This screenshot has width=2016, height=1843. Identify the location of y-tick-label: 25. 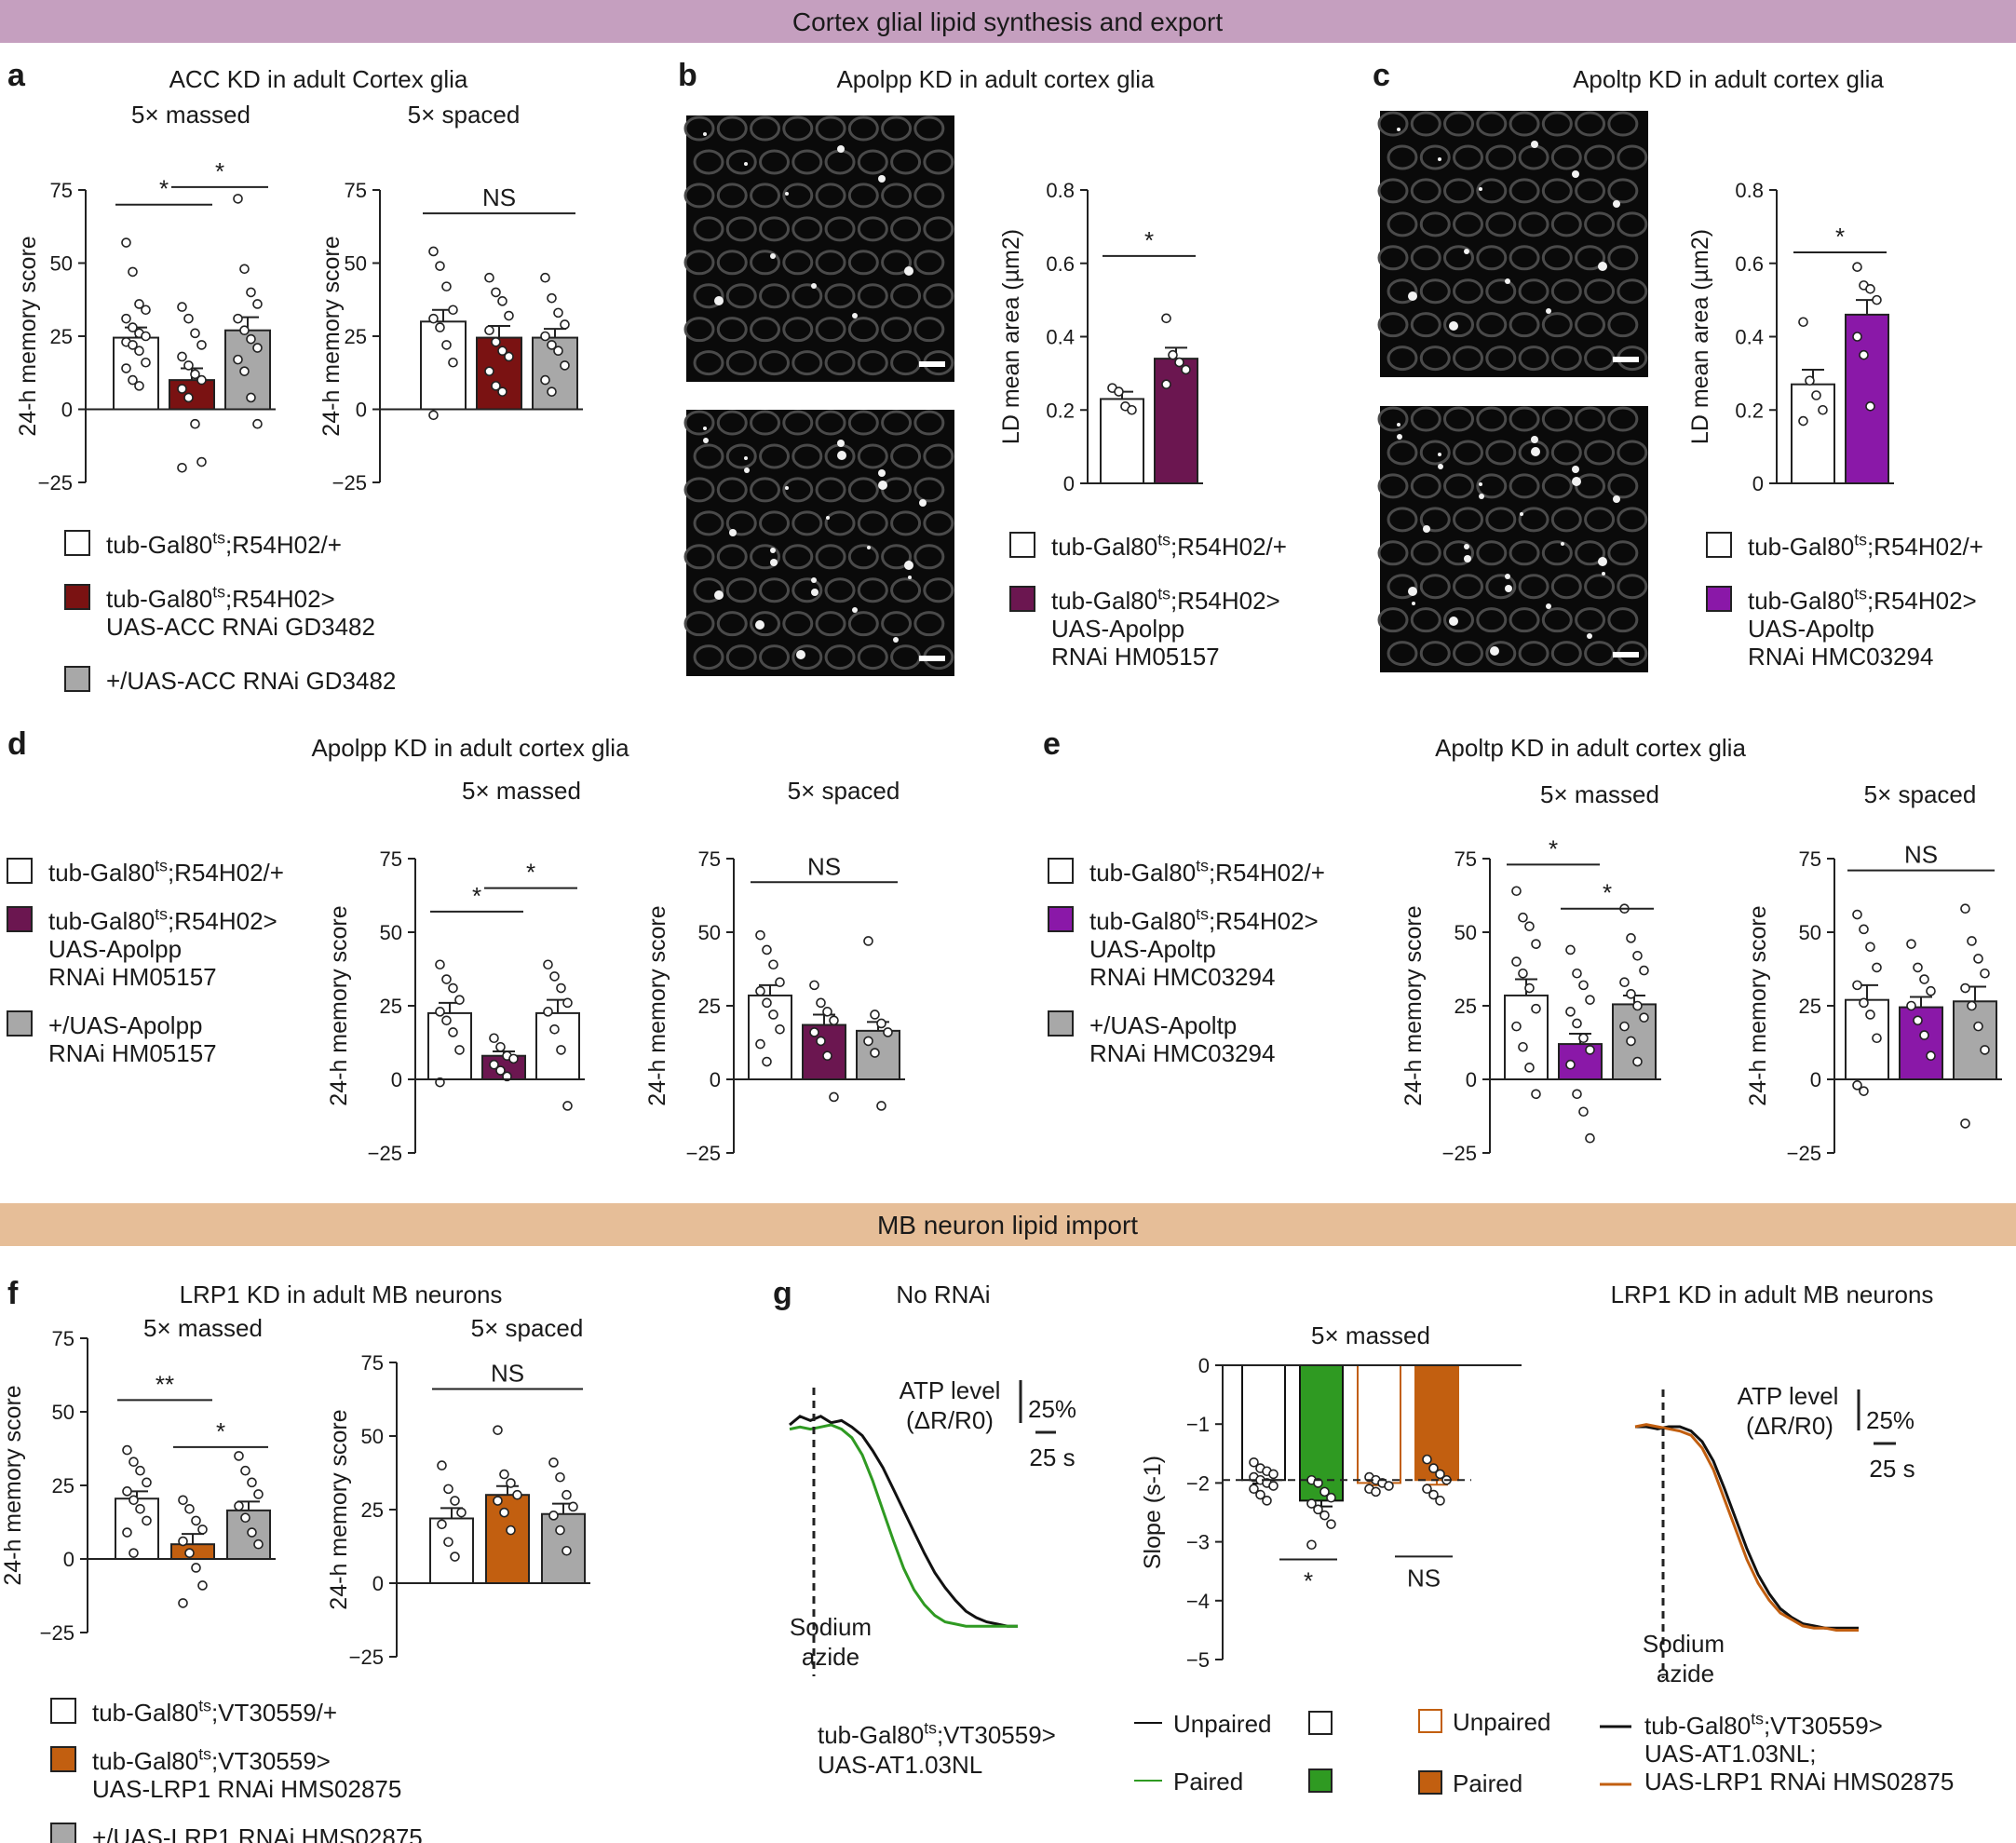
(356, 336).